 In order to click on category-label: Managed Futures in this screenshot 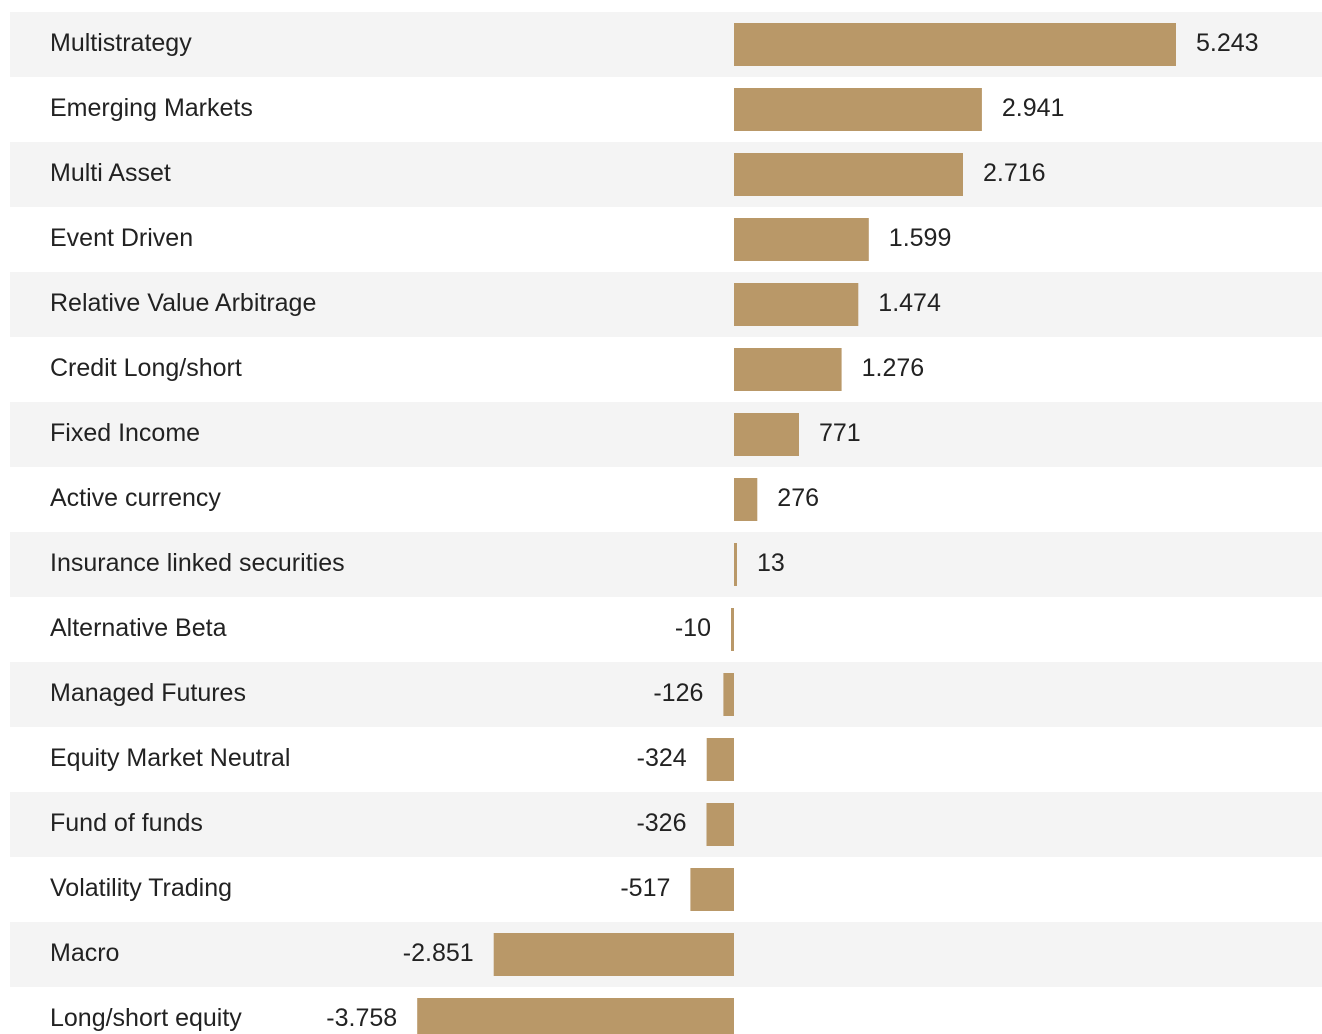, I will do `click(148, 693)`.